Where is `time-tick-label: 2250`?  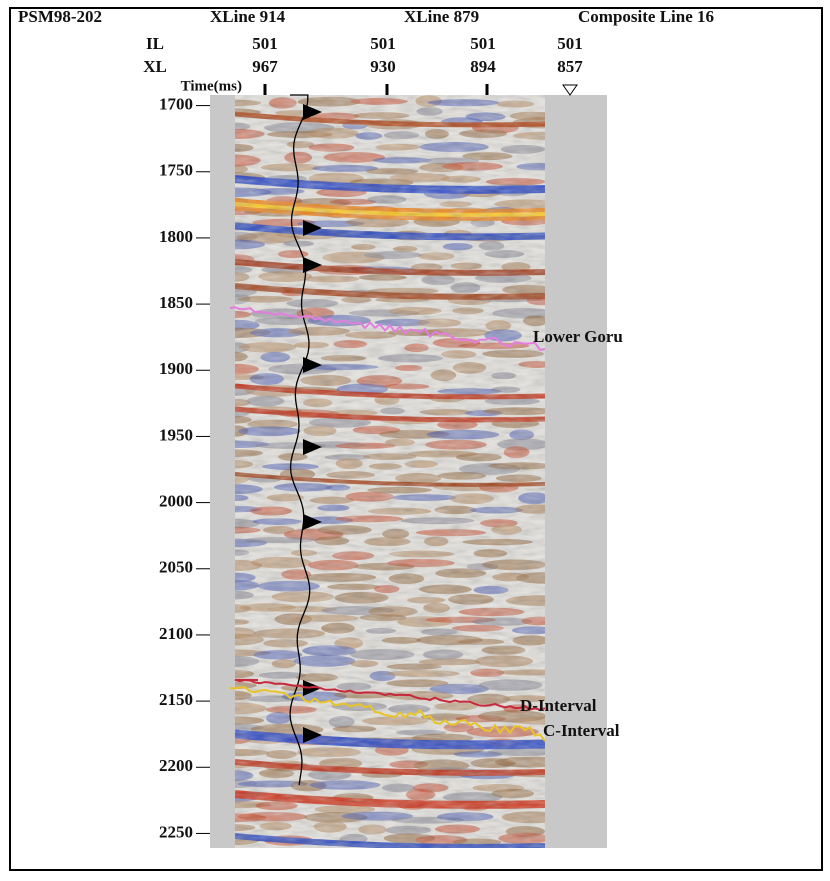 time-tick-label: 2250 is located at coordinates (176, 831).